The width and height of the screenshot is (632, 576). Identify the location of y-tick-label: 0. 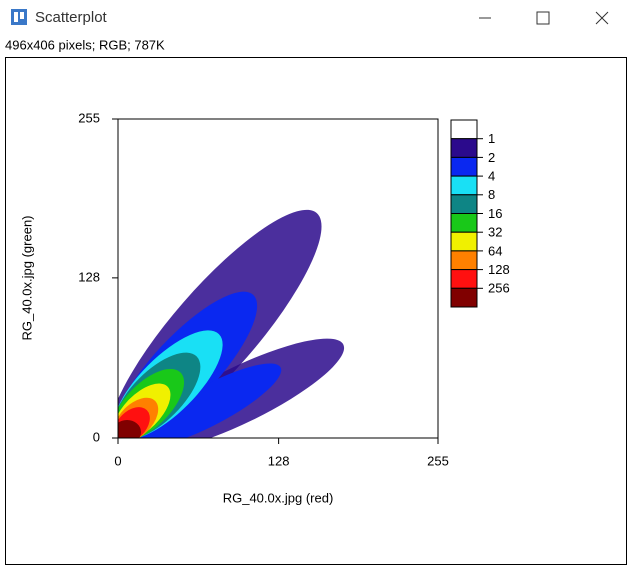
(96, 436).